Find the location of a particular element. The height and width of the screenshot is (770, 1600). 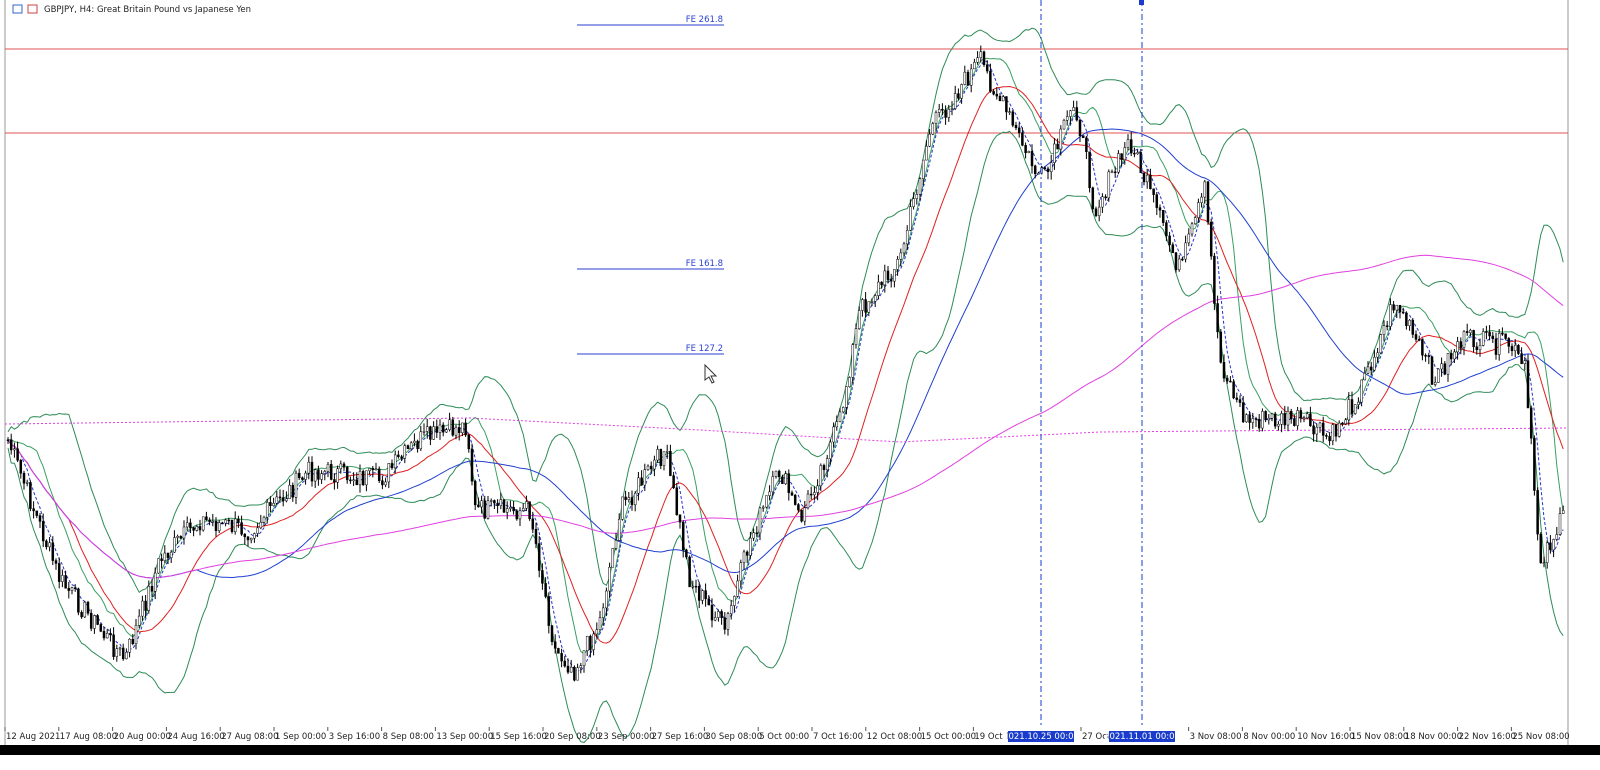

time-highlight: 2021.10.25 00:00 is located at coordinates (1041, 737).